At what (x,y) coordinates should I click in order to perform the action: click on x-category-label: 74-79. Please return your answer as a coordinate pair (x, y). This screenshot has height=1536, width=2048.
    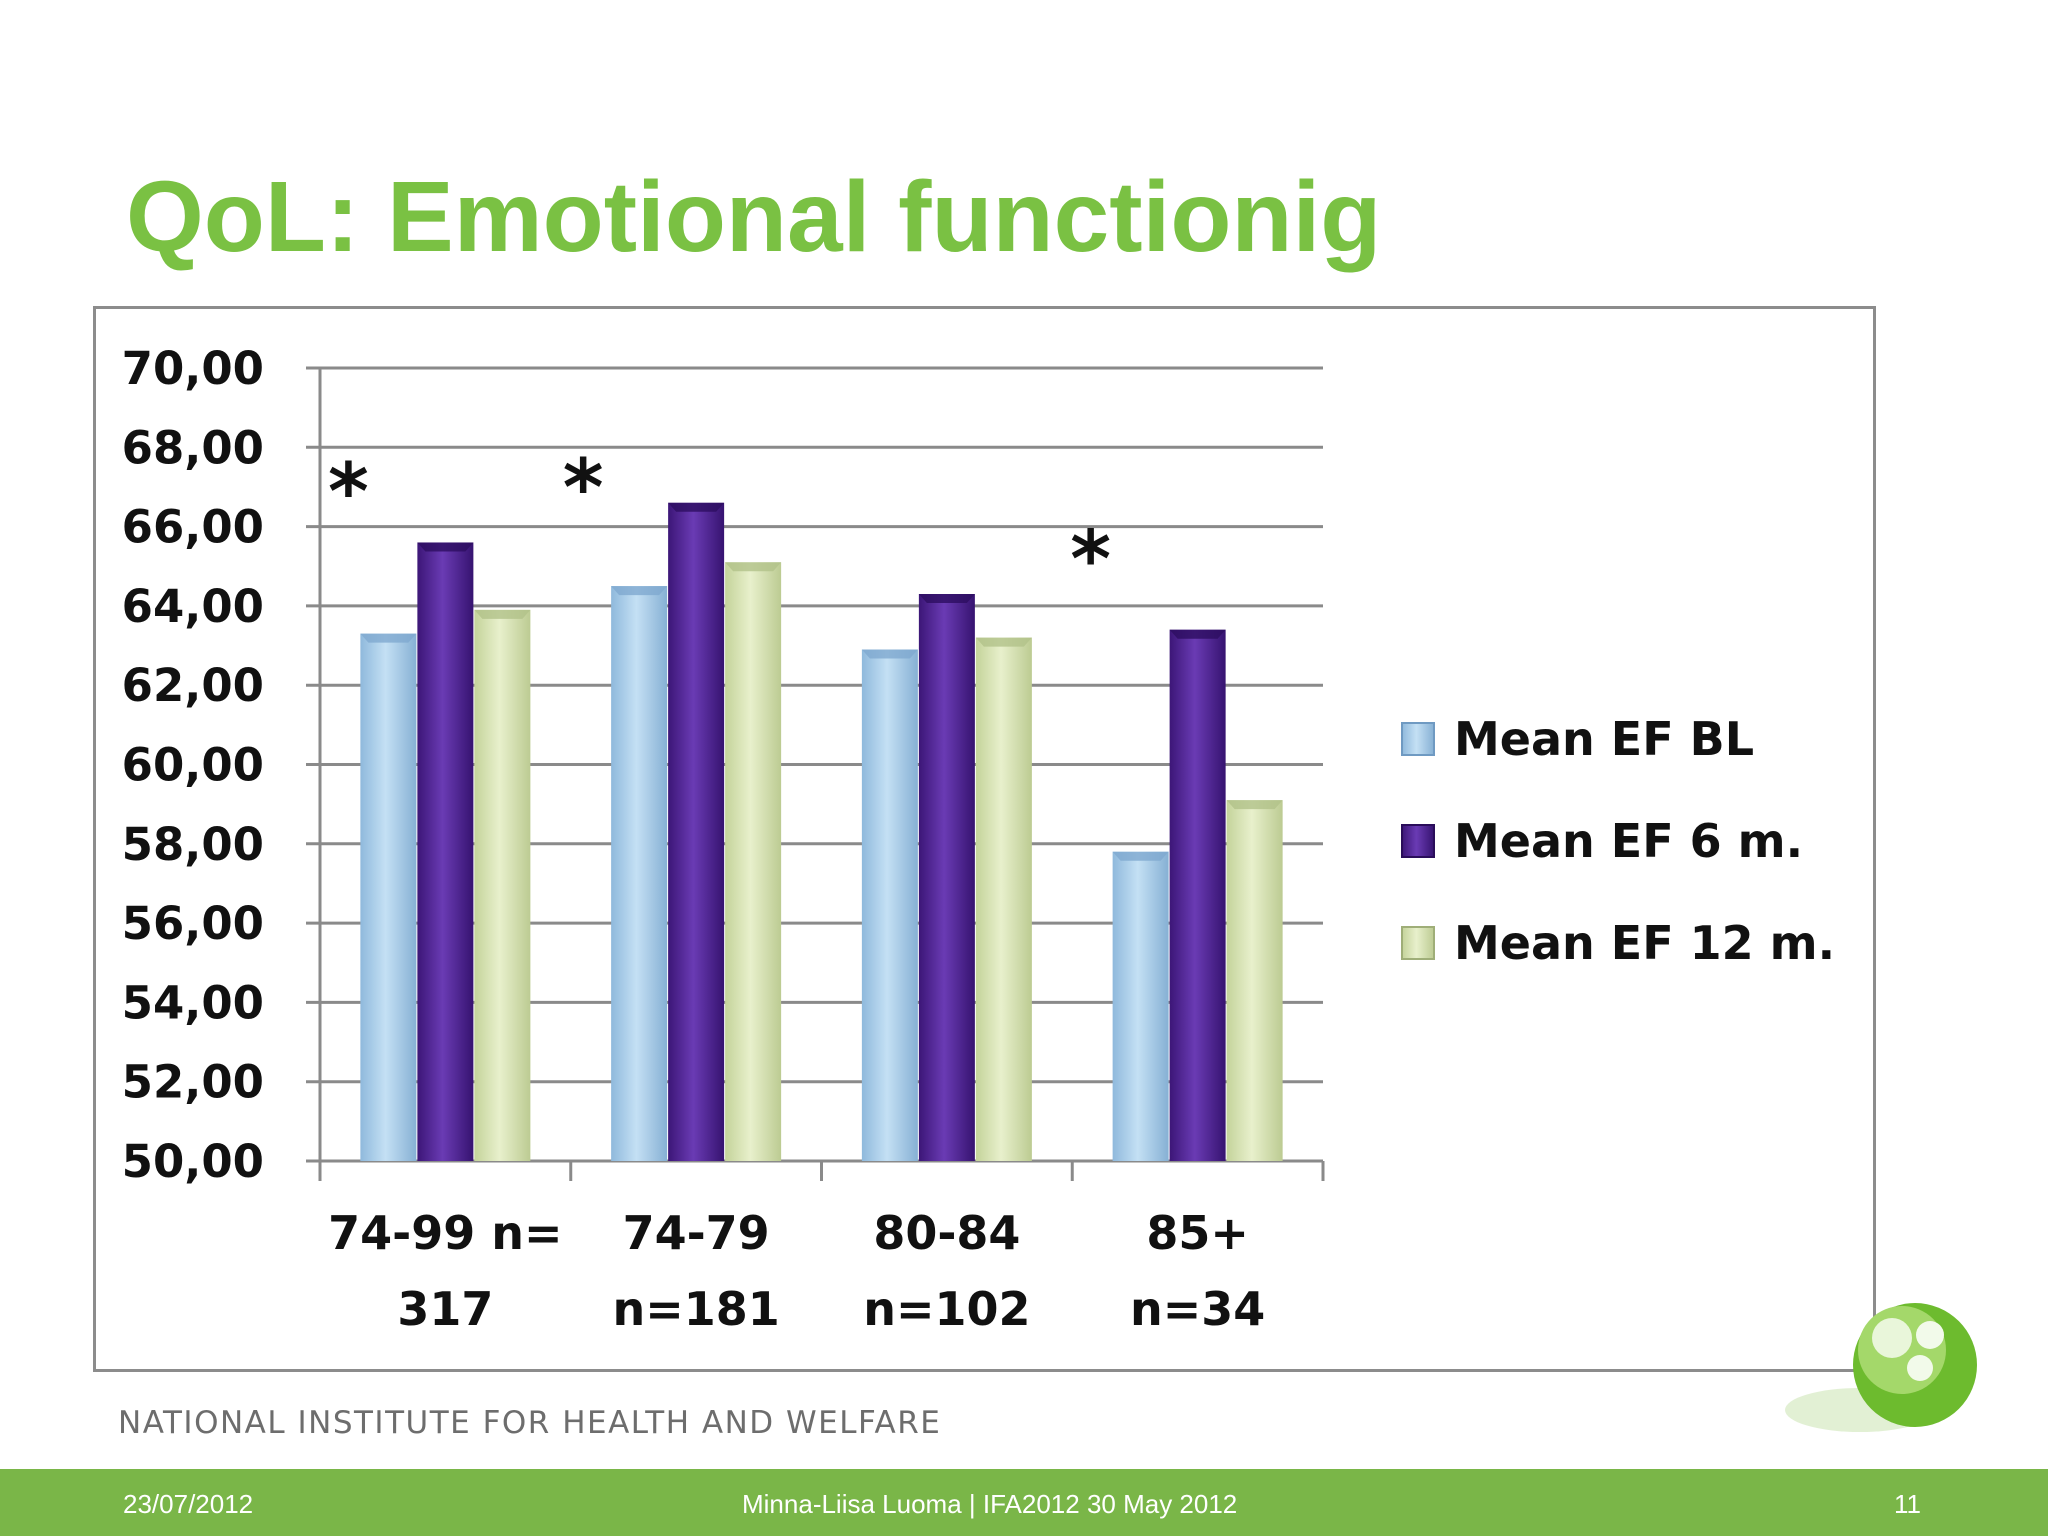
    Looking at the image, I should click on (696, 1233).